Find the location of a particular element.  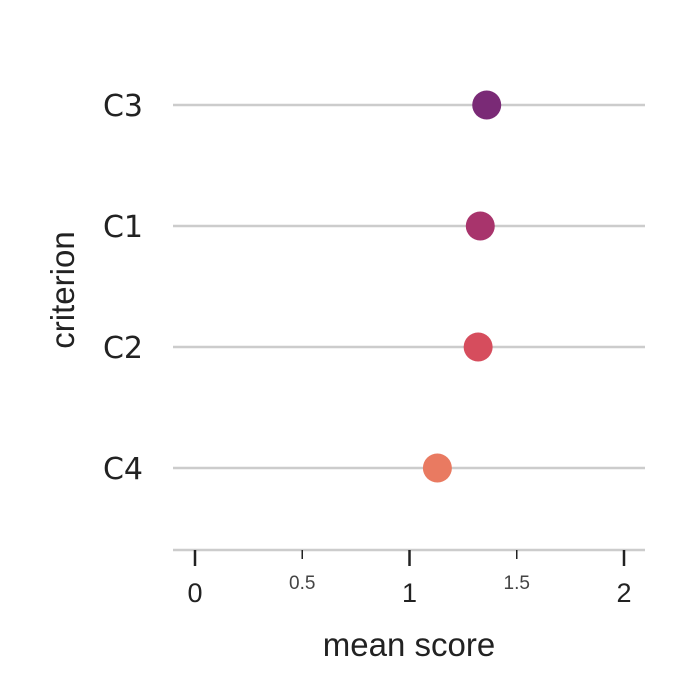

x-tick-label-0: 0 is located at coordinates (194, 593).